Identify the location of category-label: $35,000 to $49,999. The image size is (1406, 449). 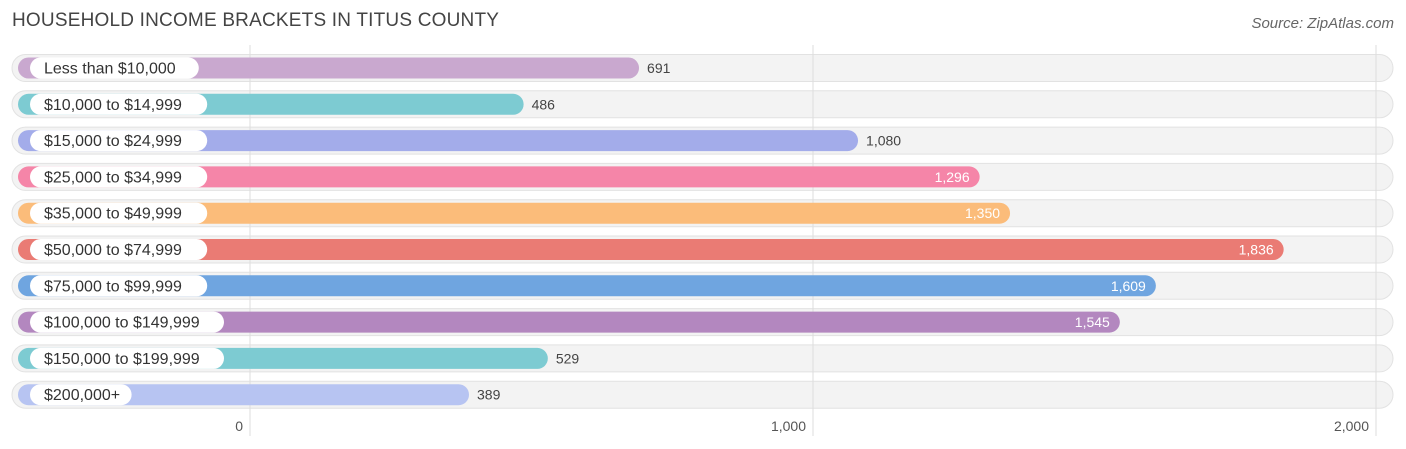
(113, 214).